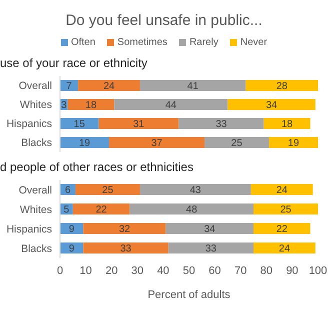 This screenshot has height=328, width=328. I want to click on x-tick-label: 40, so click(163, 270).